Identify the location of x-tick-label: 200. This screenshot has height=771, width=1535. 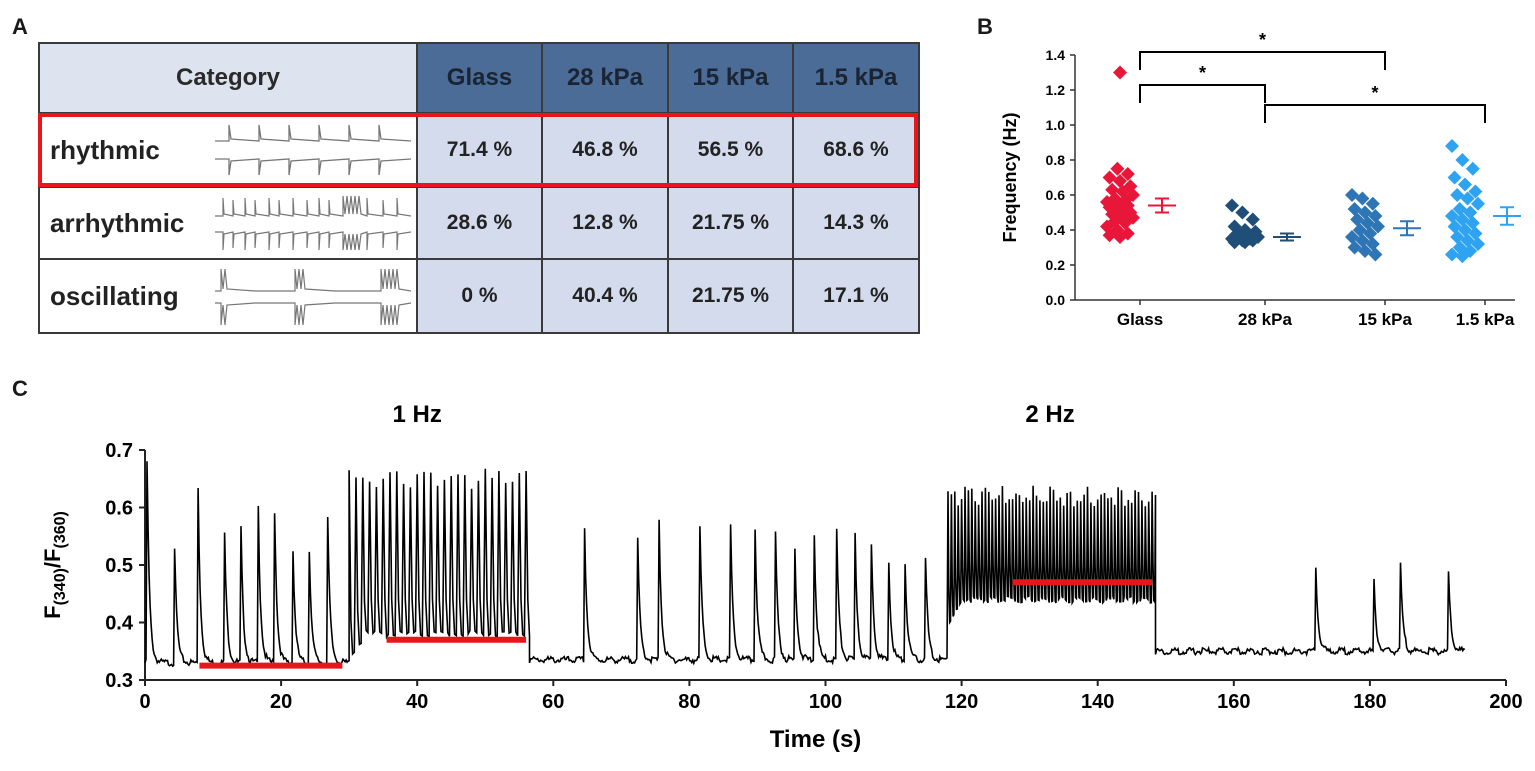
(1505, 702).